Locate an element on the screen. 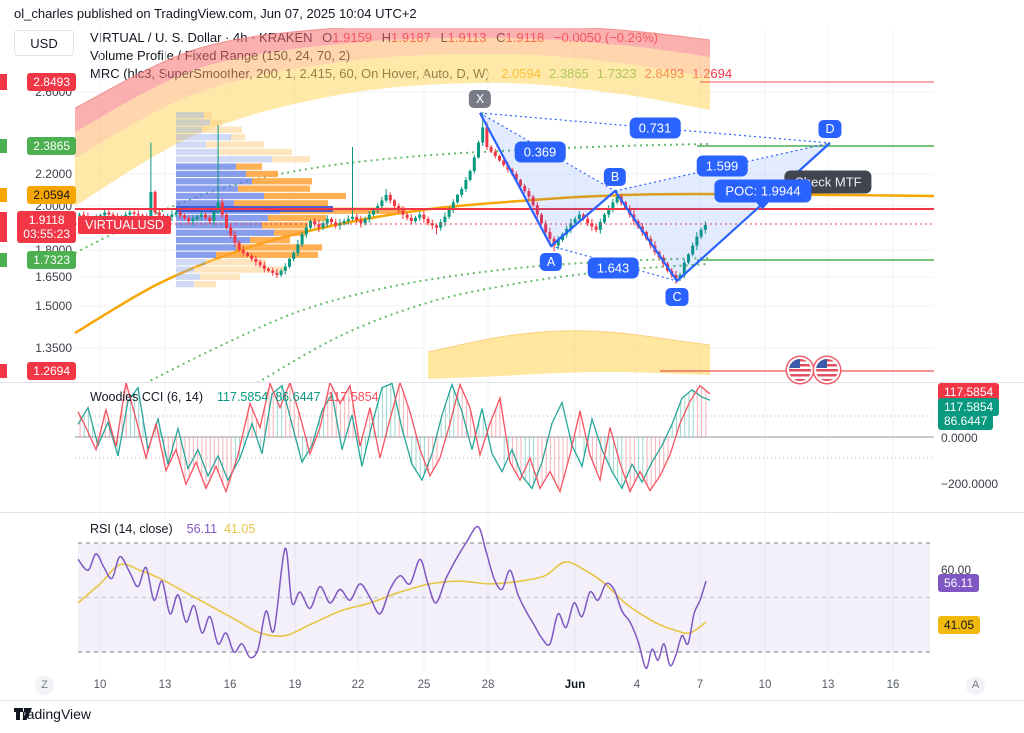 Image resolution: width=1024 pixels, height=733 pixels. time-axis: Z A 10 13 16 19 22 25 28 Jun 4 7 10 13 16 is located at coordinates (512, 686).